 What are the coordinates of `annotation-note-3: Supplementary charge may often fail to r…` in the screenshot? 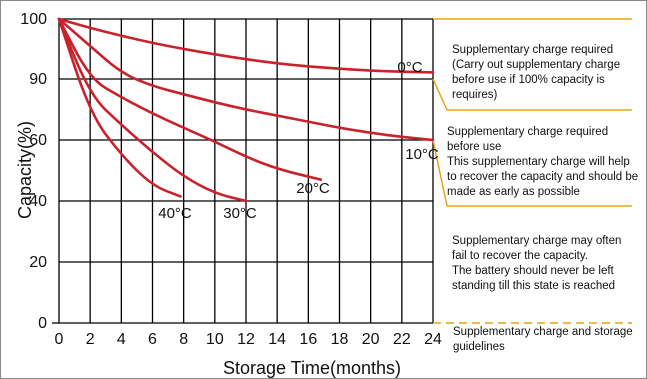 It's located at (537, 263).